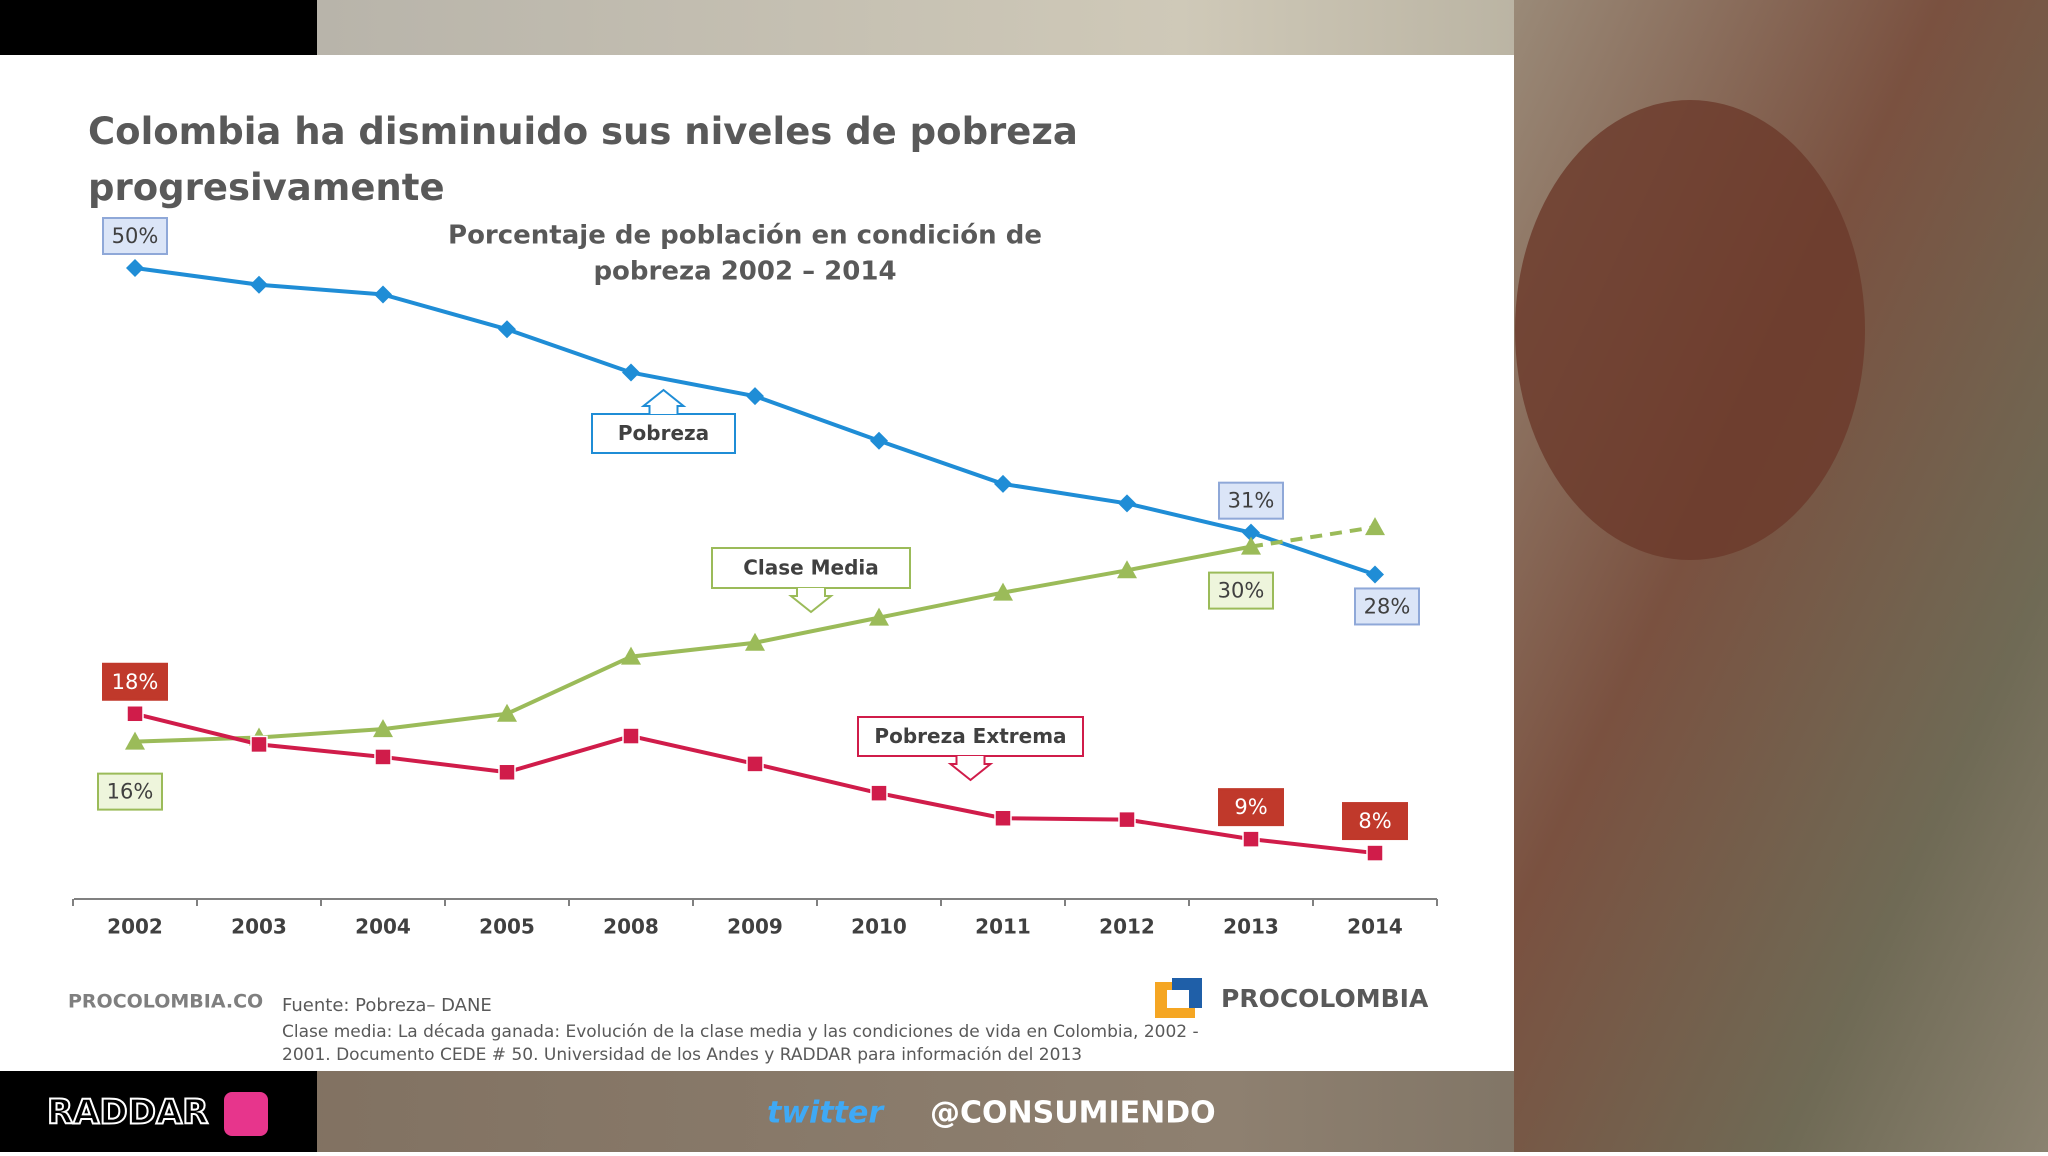 Image resolution: width=2048 pixels, height=1156 pixels. Describe the element at coordinates (1127, 927) in the screenshot. I see `x-tick-label: 2012` at that location.